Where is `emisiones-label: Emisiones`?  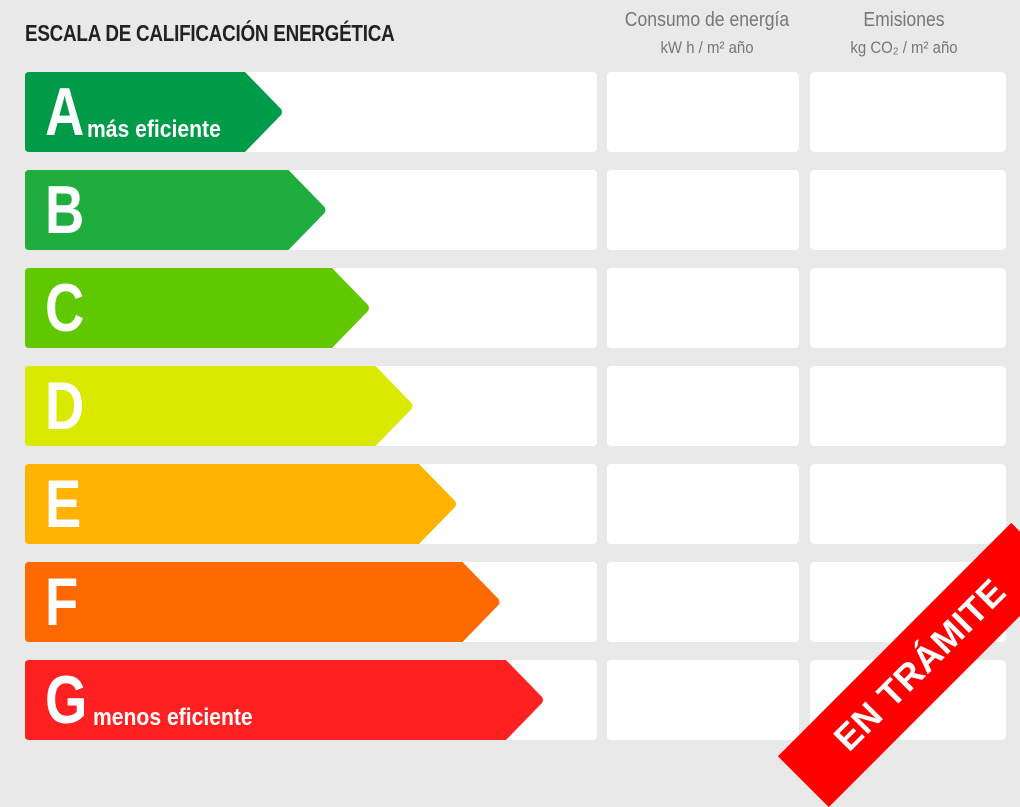
emisiones-label: Emisiones is located at coordinates (904, 20).